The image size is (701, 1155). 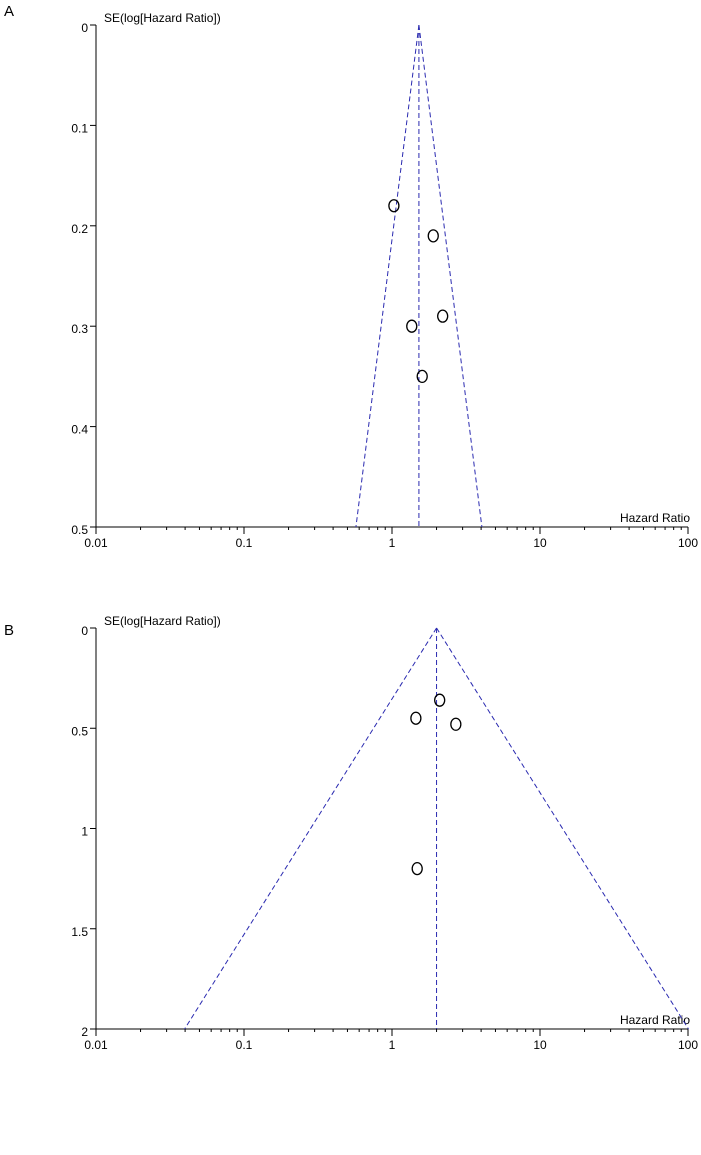 I want to click on y-tick-label: 1.5, so click(x=79, y=932).